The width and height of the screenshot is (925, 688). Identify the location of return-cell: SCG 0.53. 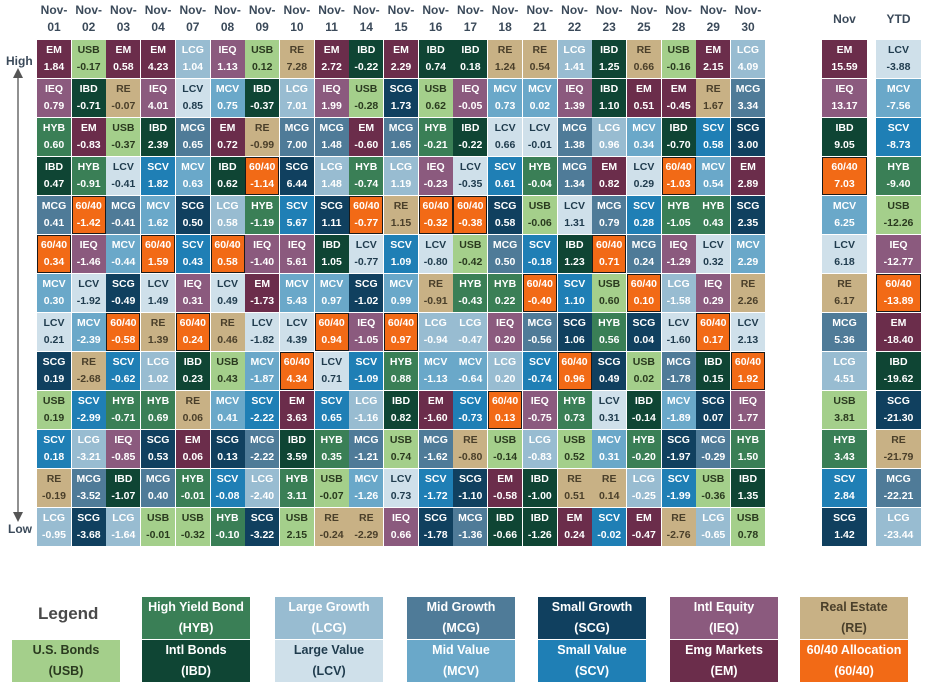
(158, 449).